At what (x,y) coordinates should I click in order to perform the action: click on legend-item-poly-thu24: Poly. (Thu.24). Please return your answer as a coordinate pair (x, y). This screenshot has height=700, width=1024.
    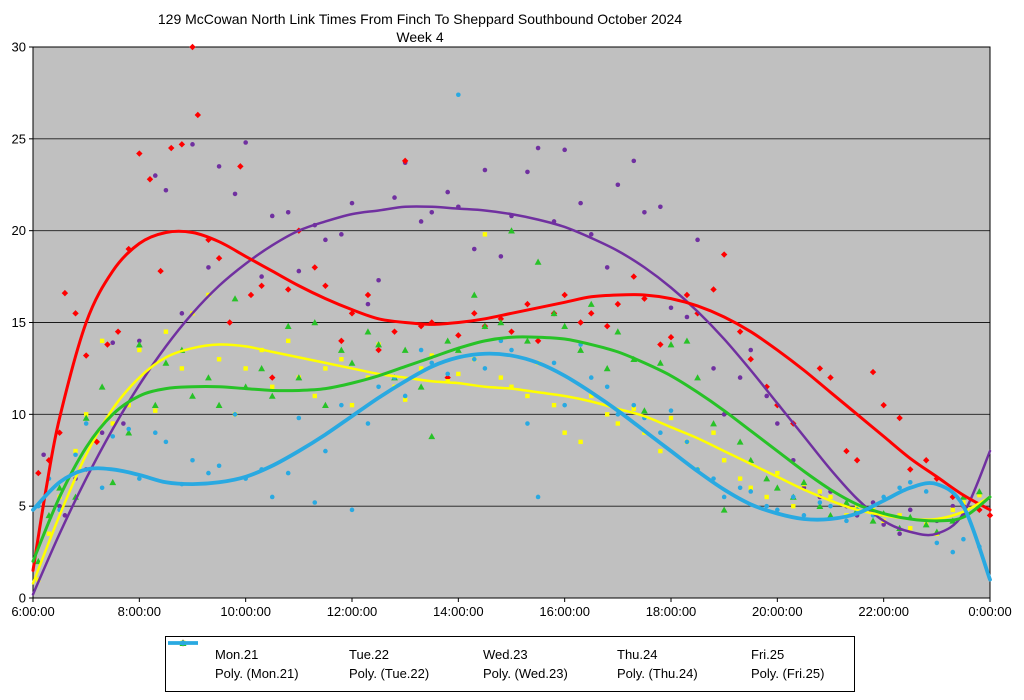
    Looking at the image, I should click on (439, 661).